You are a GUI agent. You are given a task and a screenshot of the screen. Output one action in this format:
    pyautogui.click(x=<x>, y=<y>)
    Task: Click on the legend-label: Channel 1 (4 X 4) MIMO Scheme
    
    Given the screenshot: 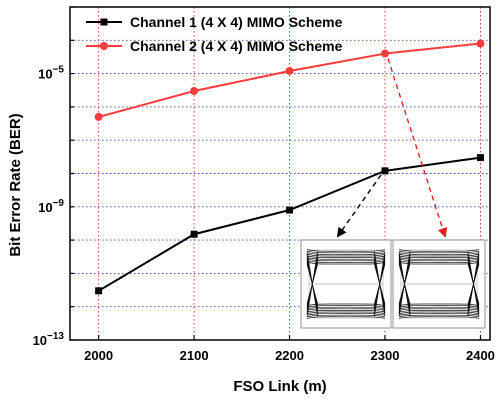 What is the action you would take?
    pyautogui.click(x=236, y=22)
    